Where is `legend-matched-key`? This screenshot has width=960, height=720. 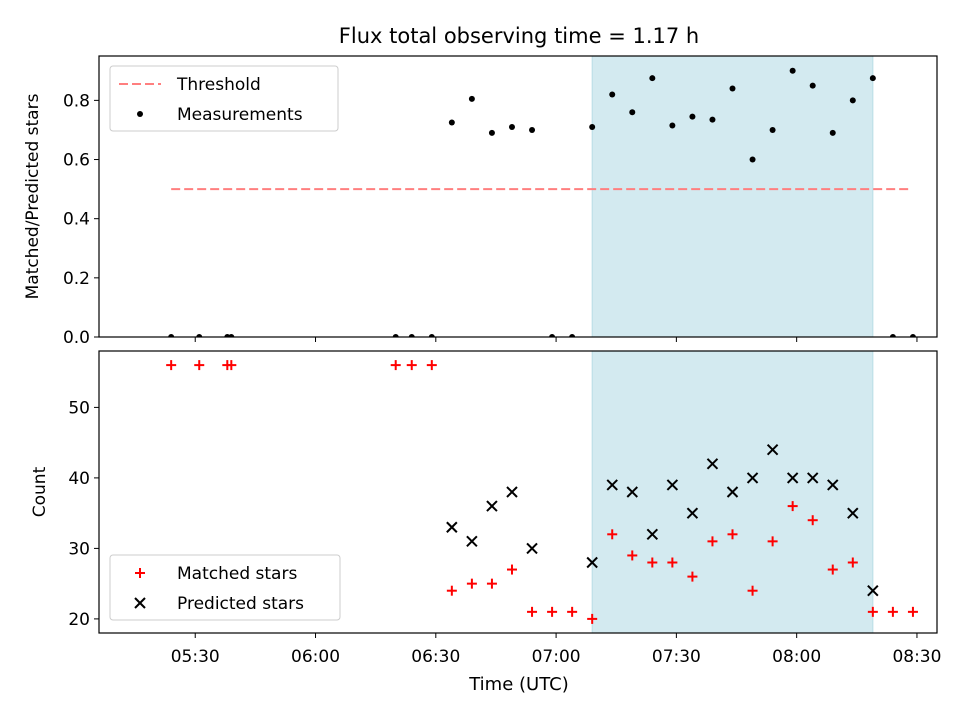
legend-matched-key is located at coordinates (140, 573).